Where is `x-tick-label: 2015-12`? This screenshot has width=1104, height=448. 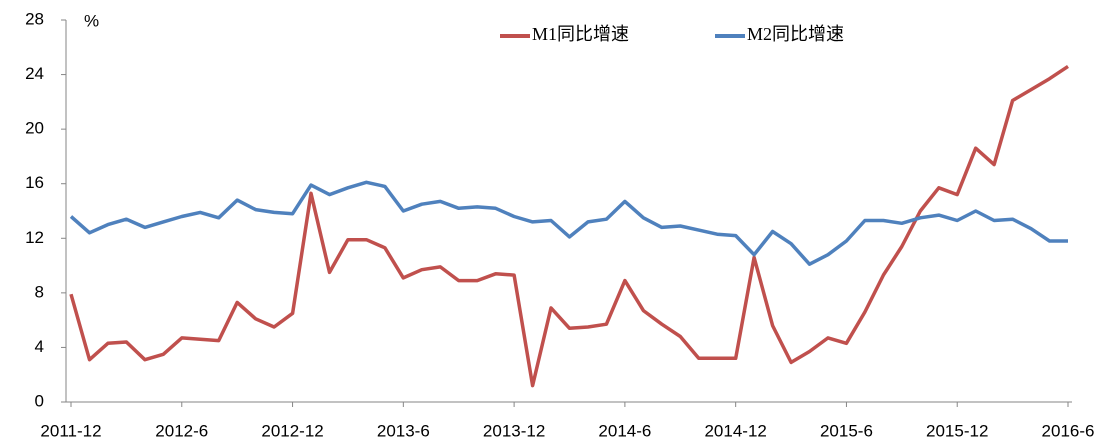
x-tick-label: 2015-12 is located at coordinates (957, 430).